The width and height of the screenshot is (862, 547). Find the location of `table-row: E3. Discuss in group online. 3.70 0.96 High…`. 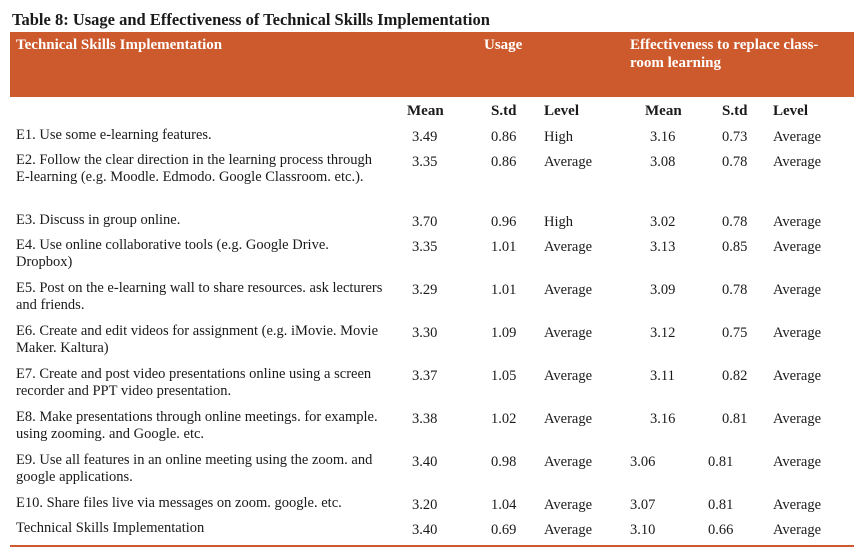

table-row: E3. Discuss in group online. 3.70 0.96 High… is located at coordinates (432, 224).